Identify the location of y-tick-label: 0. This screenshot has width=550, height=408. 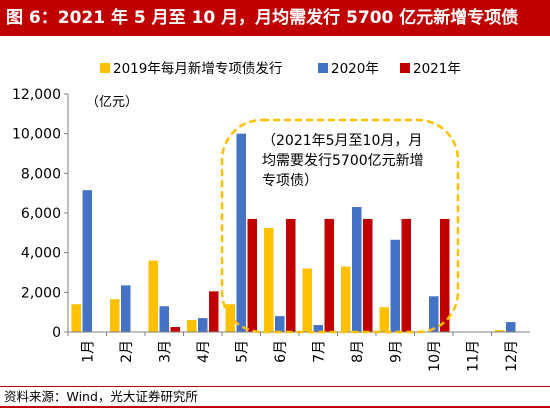
(56, 333).